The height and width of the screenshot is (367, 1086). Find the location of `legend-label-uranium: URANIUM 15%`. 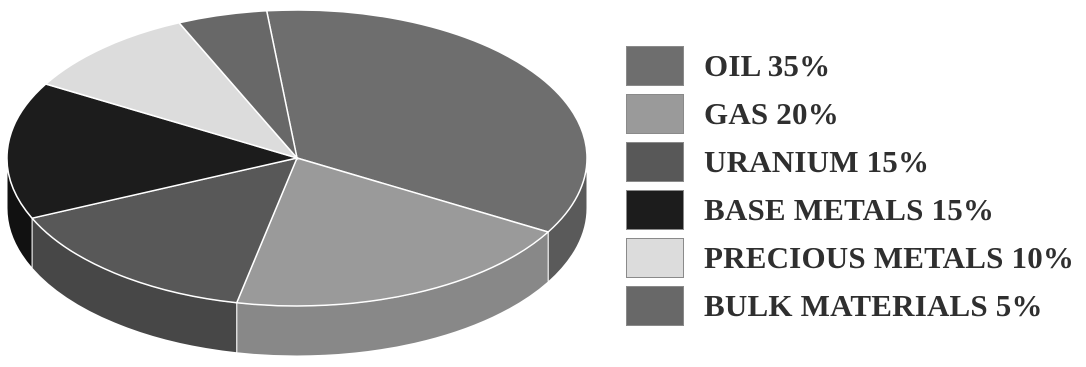

legend-label-uranium: URANIUM 15% is located at coordinates (817, 161).